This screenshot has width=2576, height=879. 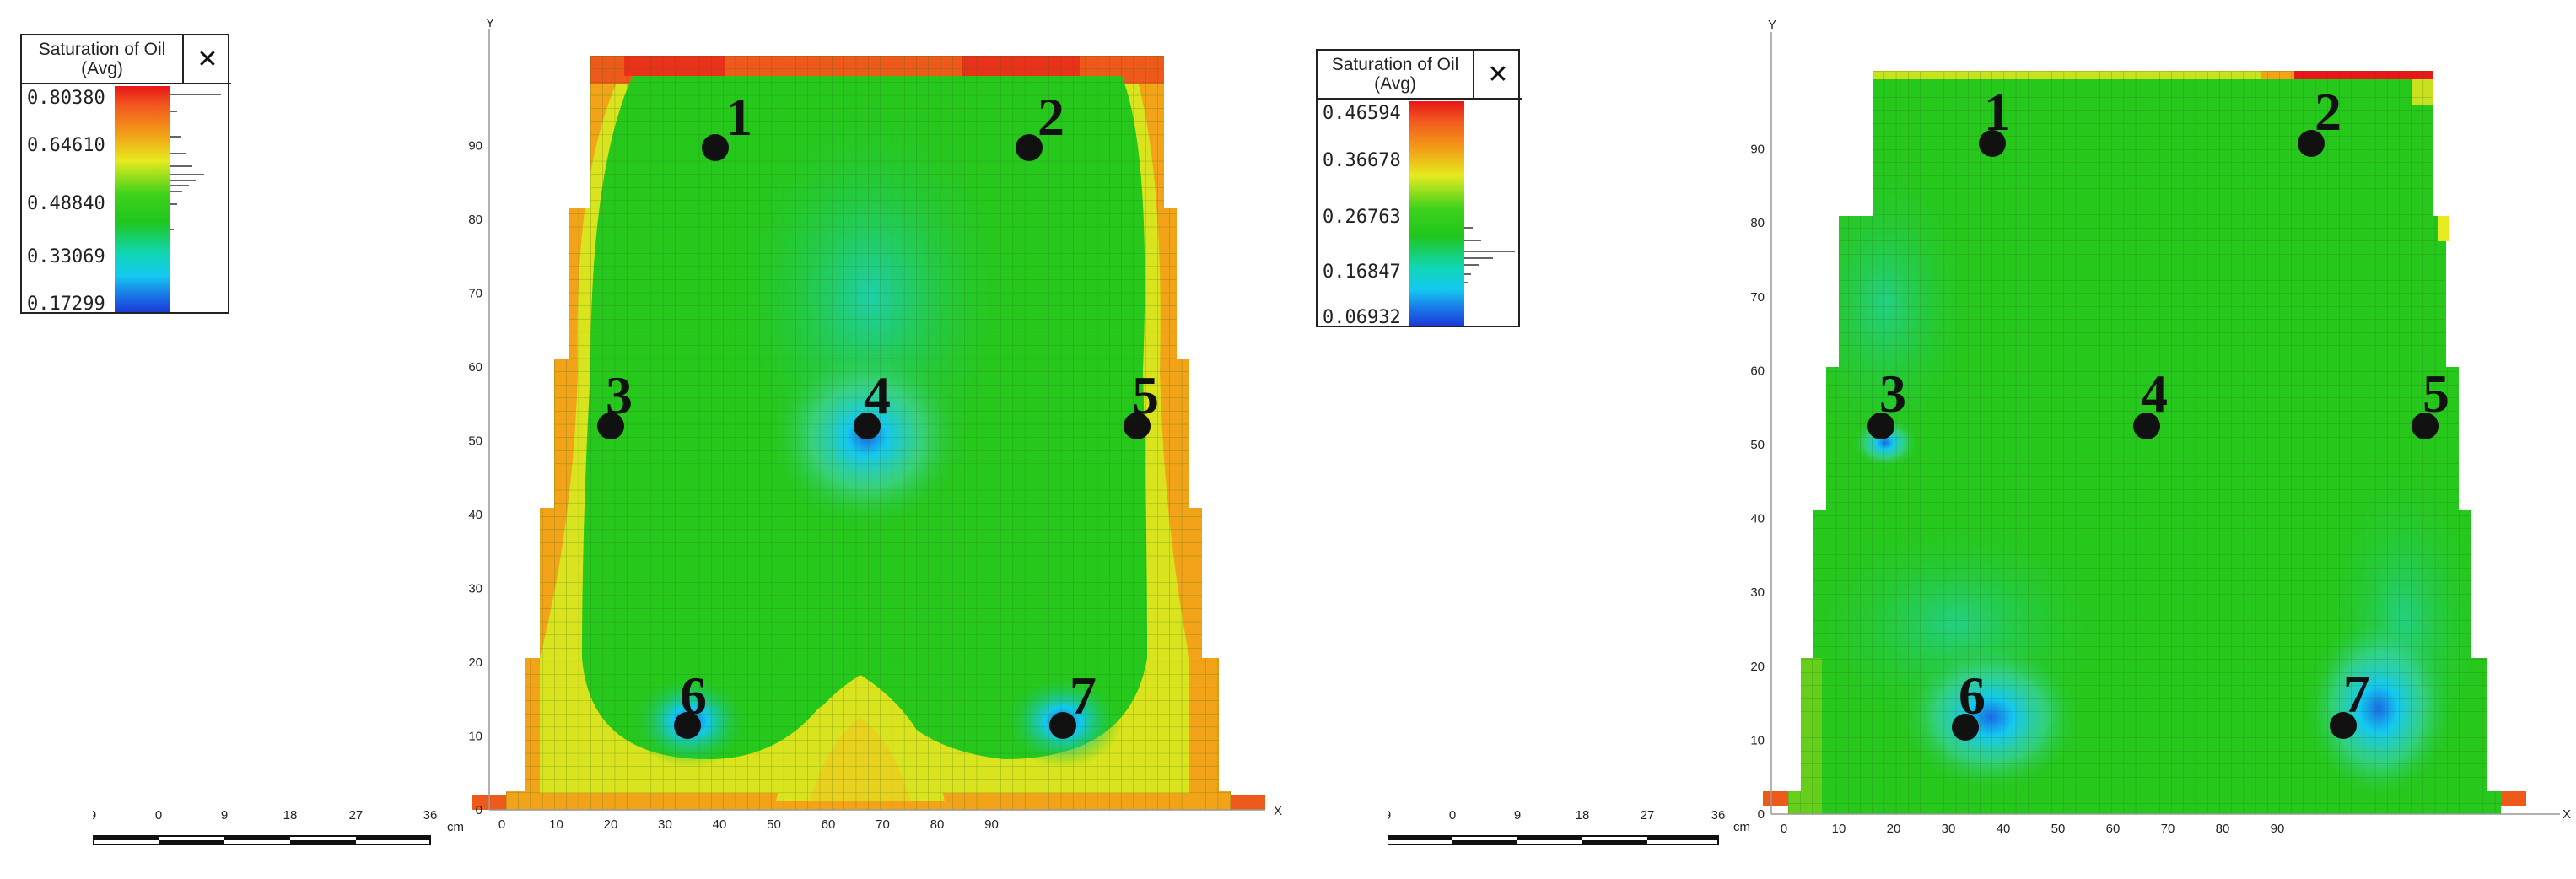 I want to click on legend-title-line2: (Avg), so click(x=1395, y=84).